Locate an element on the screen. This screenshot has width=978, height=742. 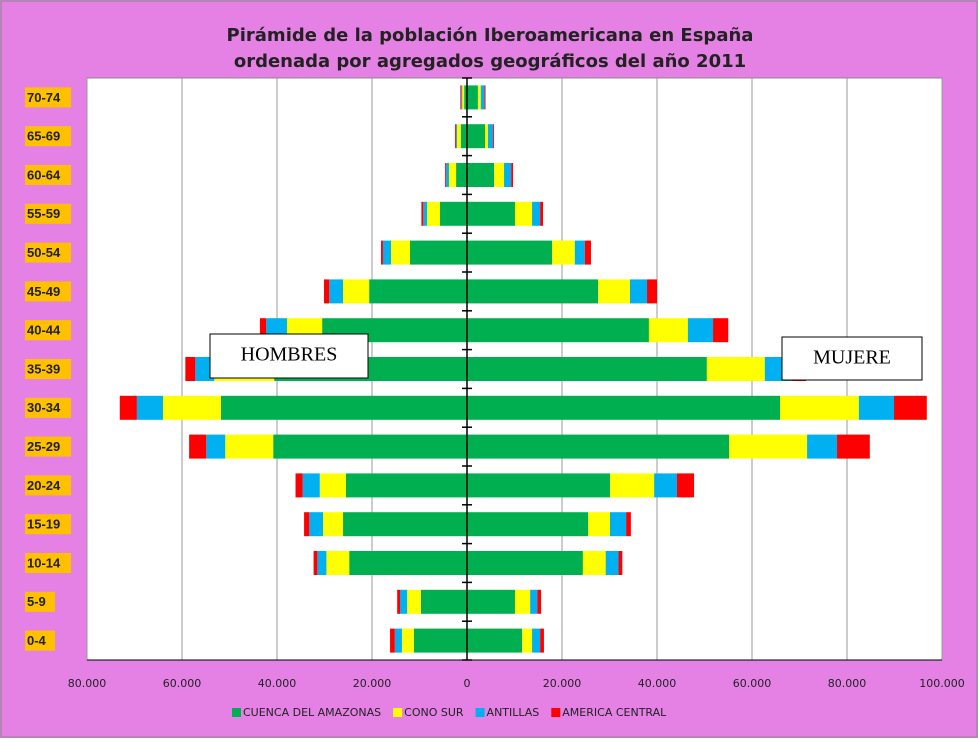
y-tick-label: 65-69 is located at coordinates (43, 136).